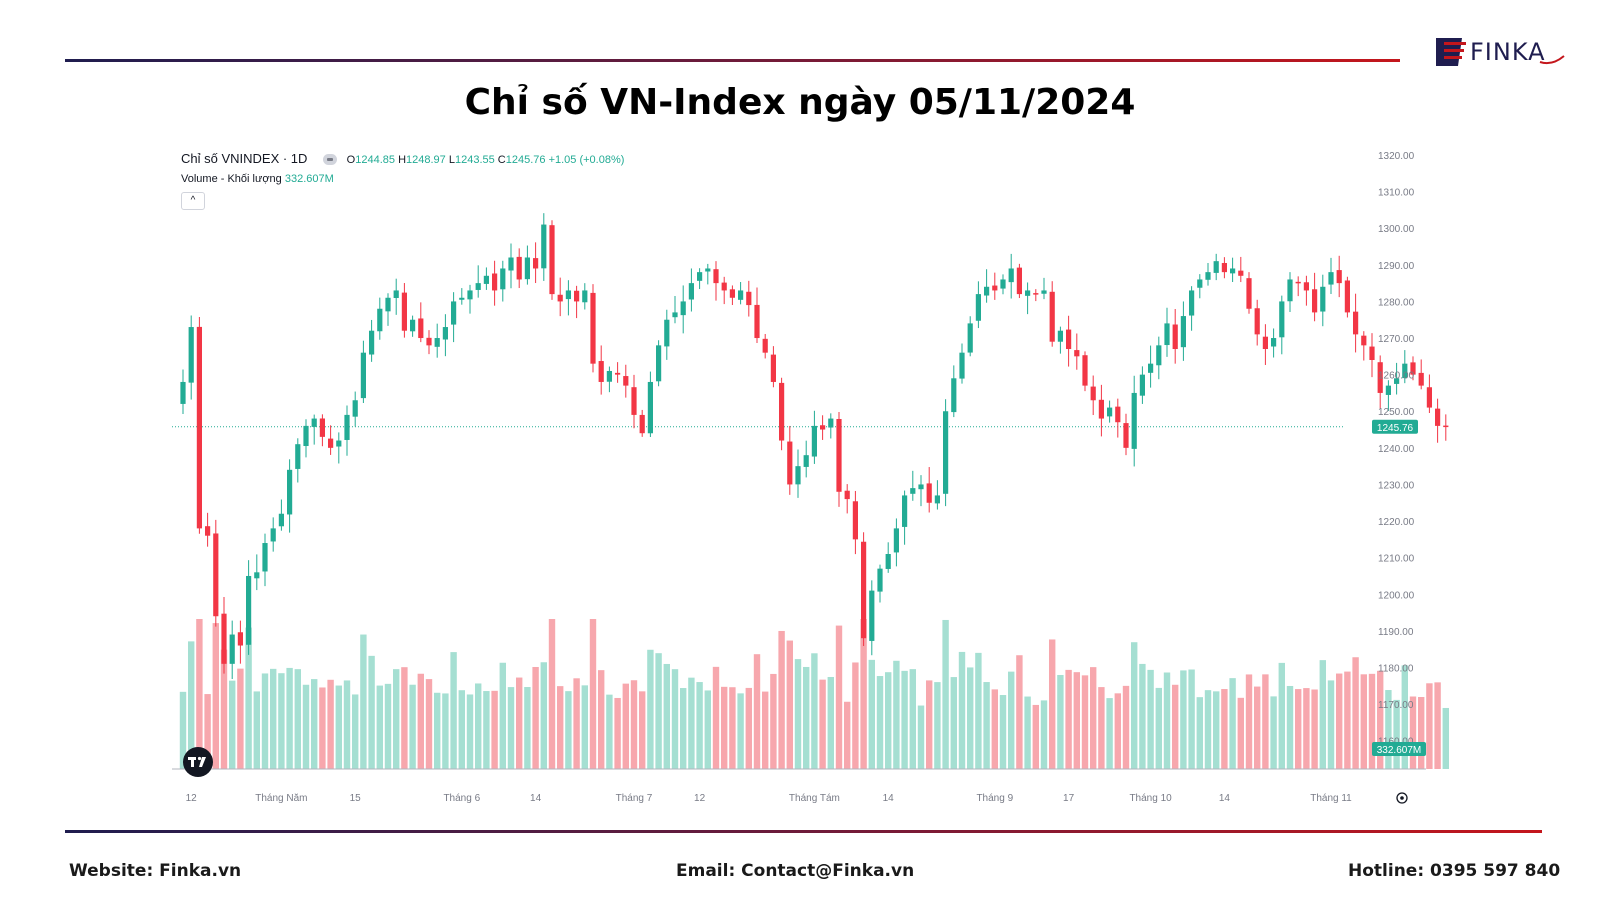  What do you see at coordinates (281, 798) in the screenshot?
I see `x-tick-label: Tháng Năm` at bounding box center [281, 798].